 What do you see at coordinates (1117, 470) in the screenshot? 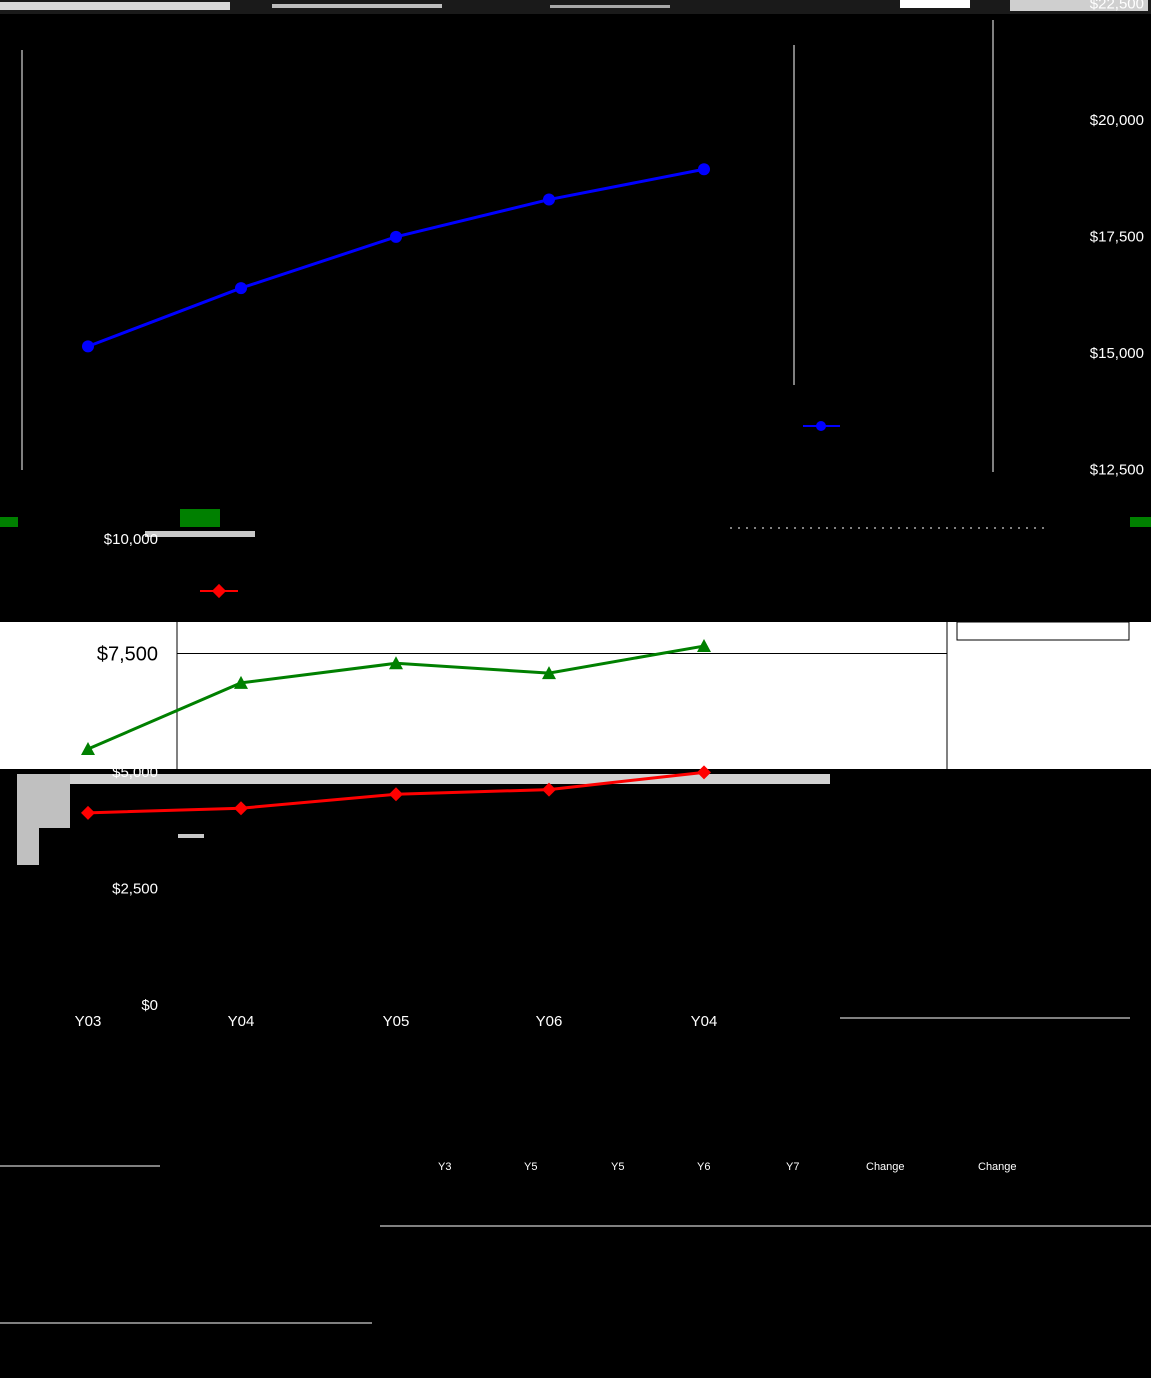
I see `right-axis-tick-label-0: $12,500` at bounding box center [1117, 470].